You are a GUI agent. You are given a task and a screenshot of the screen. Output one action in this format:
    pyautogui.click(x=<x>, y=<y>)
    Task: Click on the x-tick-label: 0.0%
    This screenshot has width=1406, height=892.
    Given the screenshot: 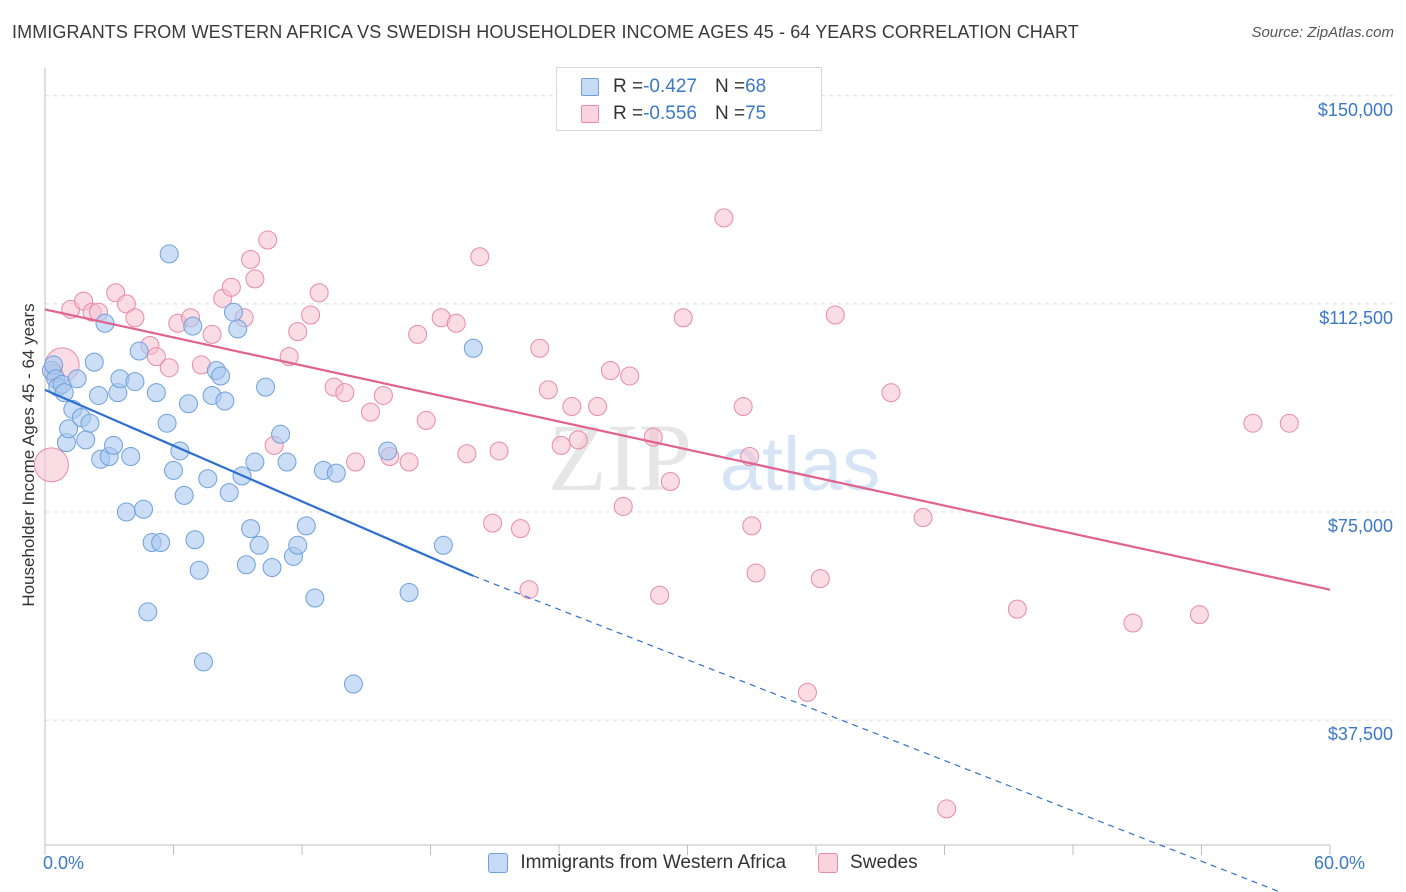 What is the action you would take?
    pyautogui.click(x=63, y=863)
    